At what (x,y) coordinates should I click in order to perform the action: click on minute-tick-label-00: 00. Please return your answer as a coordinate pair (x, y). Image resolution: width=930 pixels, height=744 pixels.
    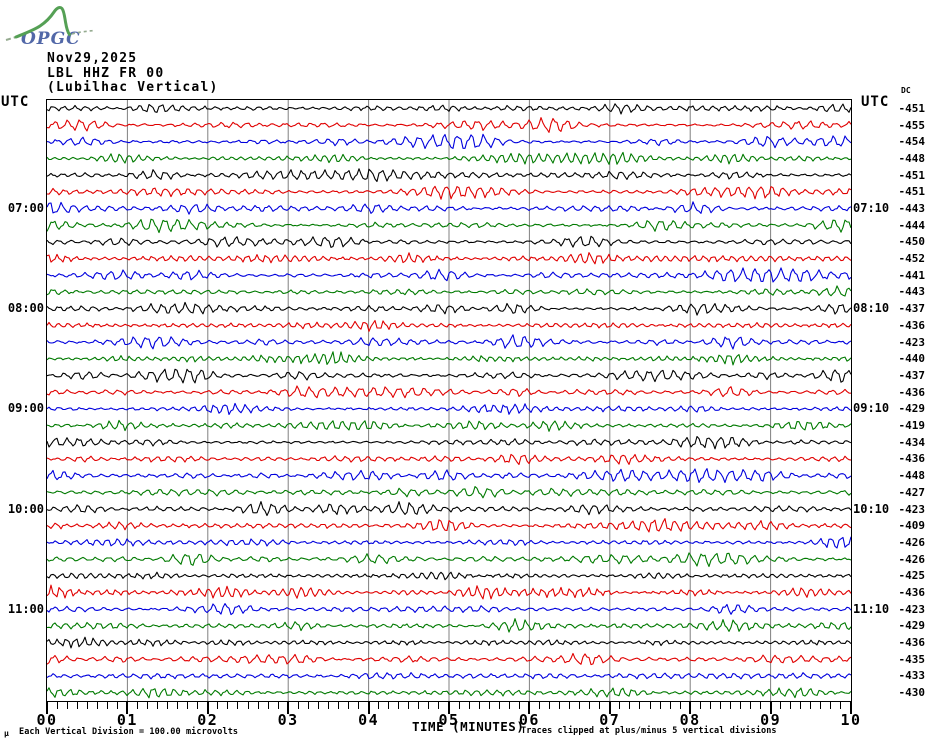
    Looking at the image, I should click on (47, 720).